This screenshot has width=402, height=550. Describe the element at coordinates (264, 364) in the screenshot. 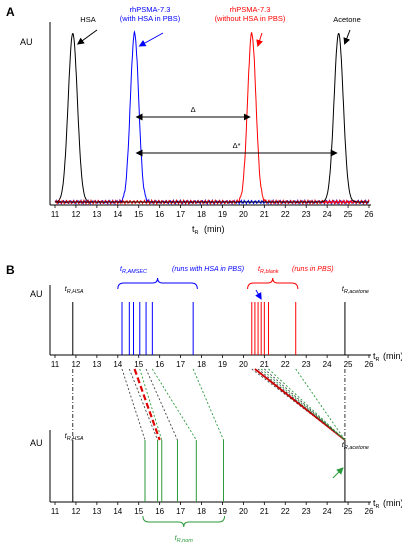

I see `panel-b-top-x-tick-label: 21` at that location.